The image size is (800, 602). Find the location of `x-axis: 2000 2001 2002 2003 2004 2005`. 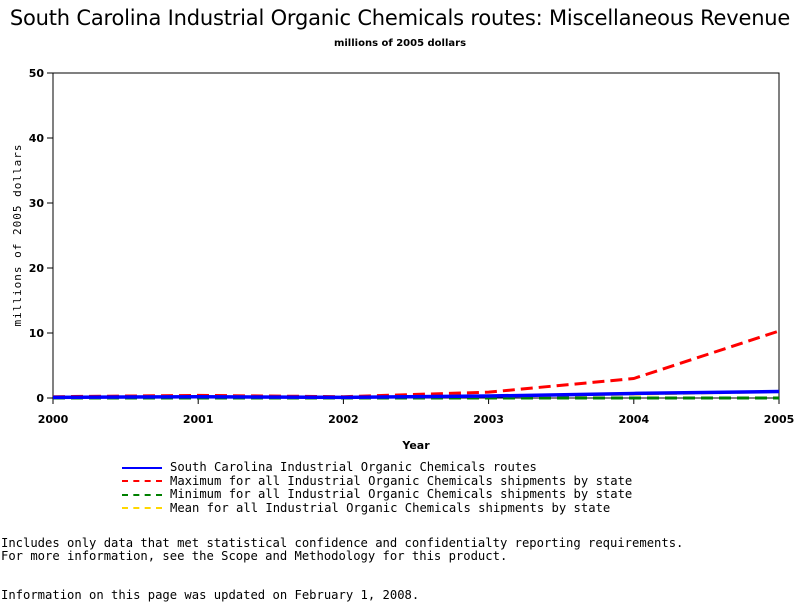

x-axis: 2000 2001 2002 2003 2004 2005 is located at coordinates (416, 412).